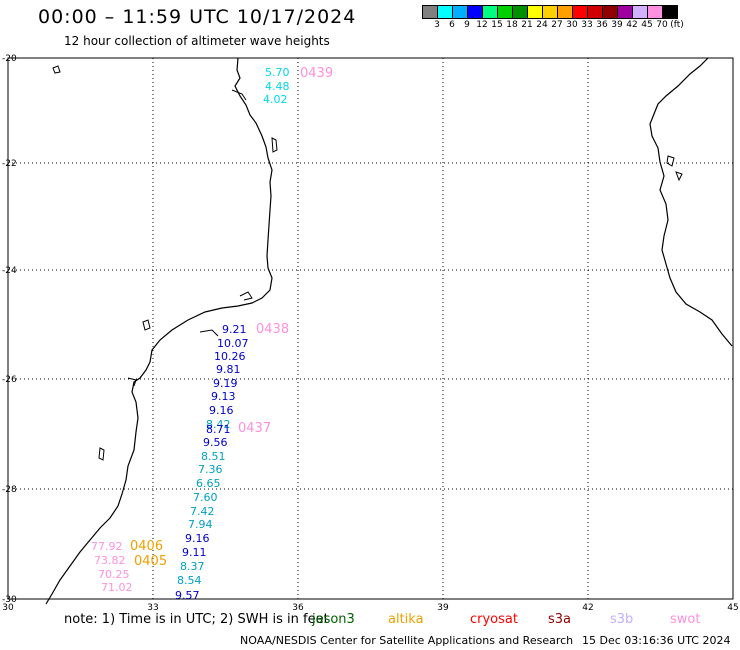  I want to click on legend-label: 21, so click(527, 25).